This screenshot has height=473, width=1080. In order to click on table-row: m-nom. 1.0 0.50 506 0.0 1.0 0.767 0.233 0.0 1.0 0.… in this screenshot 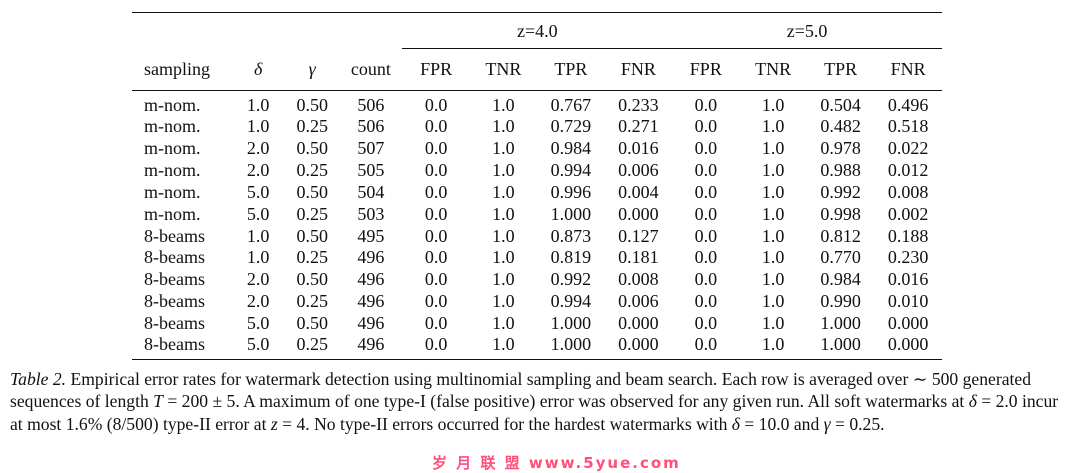, I will do `click(537, 104)`.